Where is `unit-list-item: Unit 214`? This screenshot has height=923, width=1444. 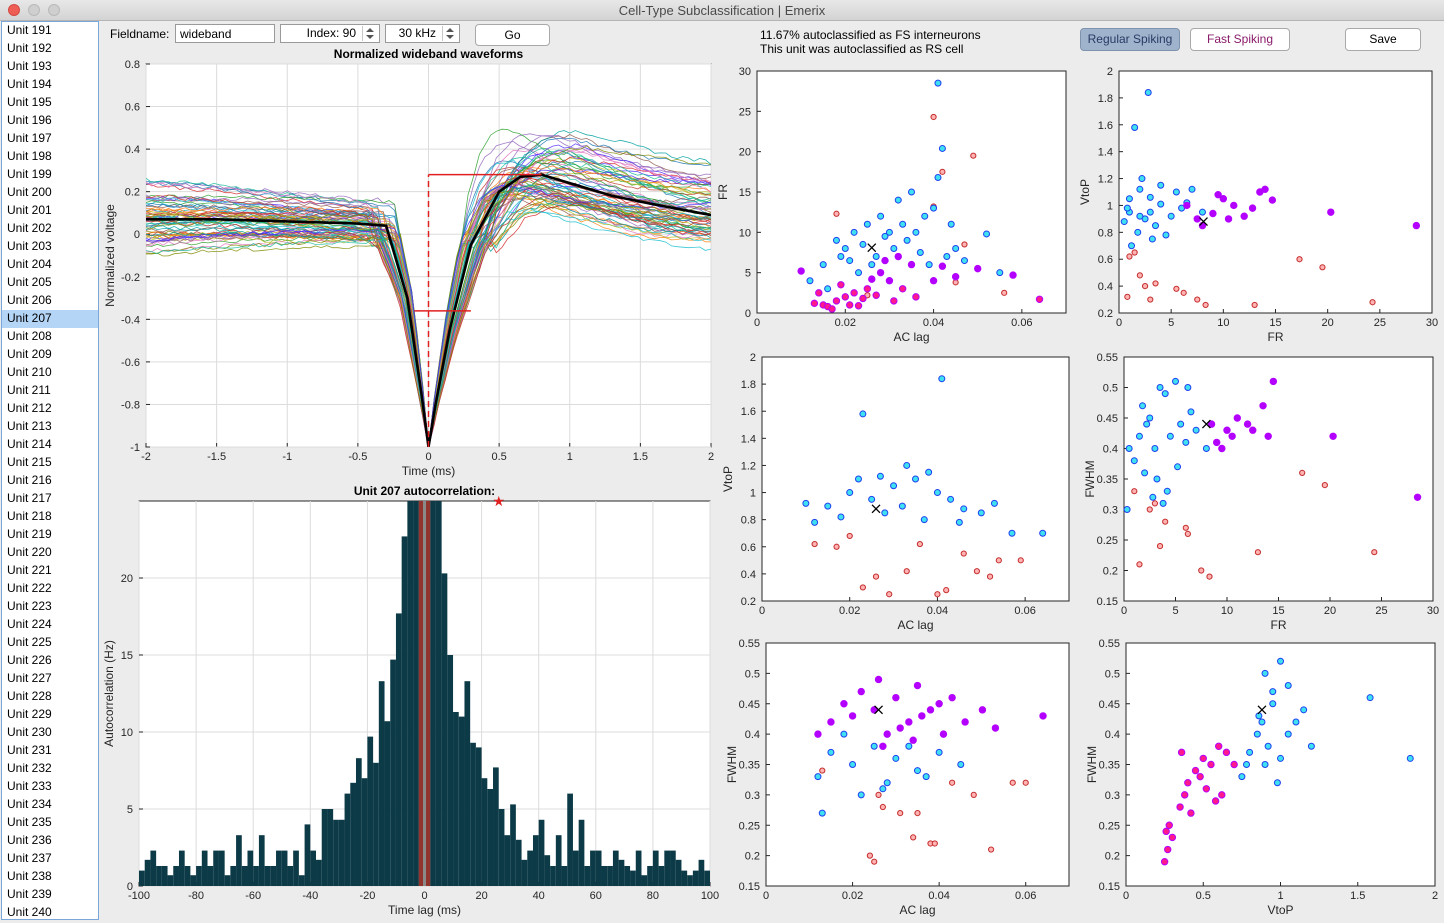
unit-list-item: Unit 214 is located at coordinates (29, 444).